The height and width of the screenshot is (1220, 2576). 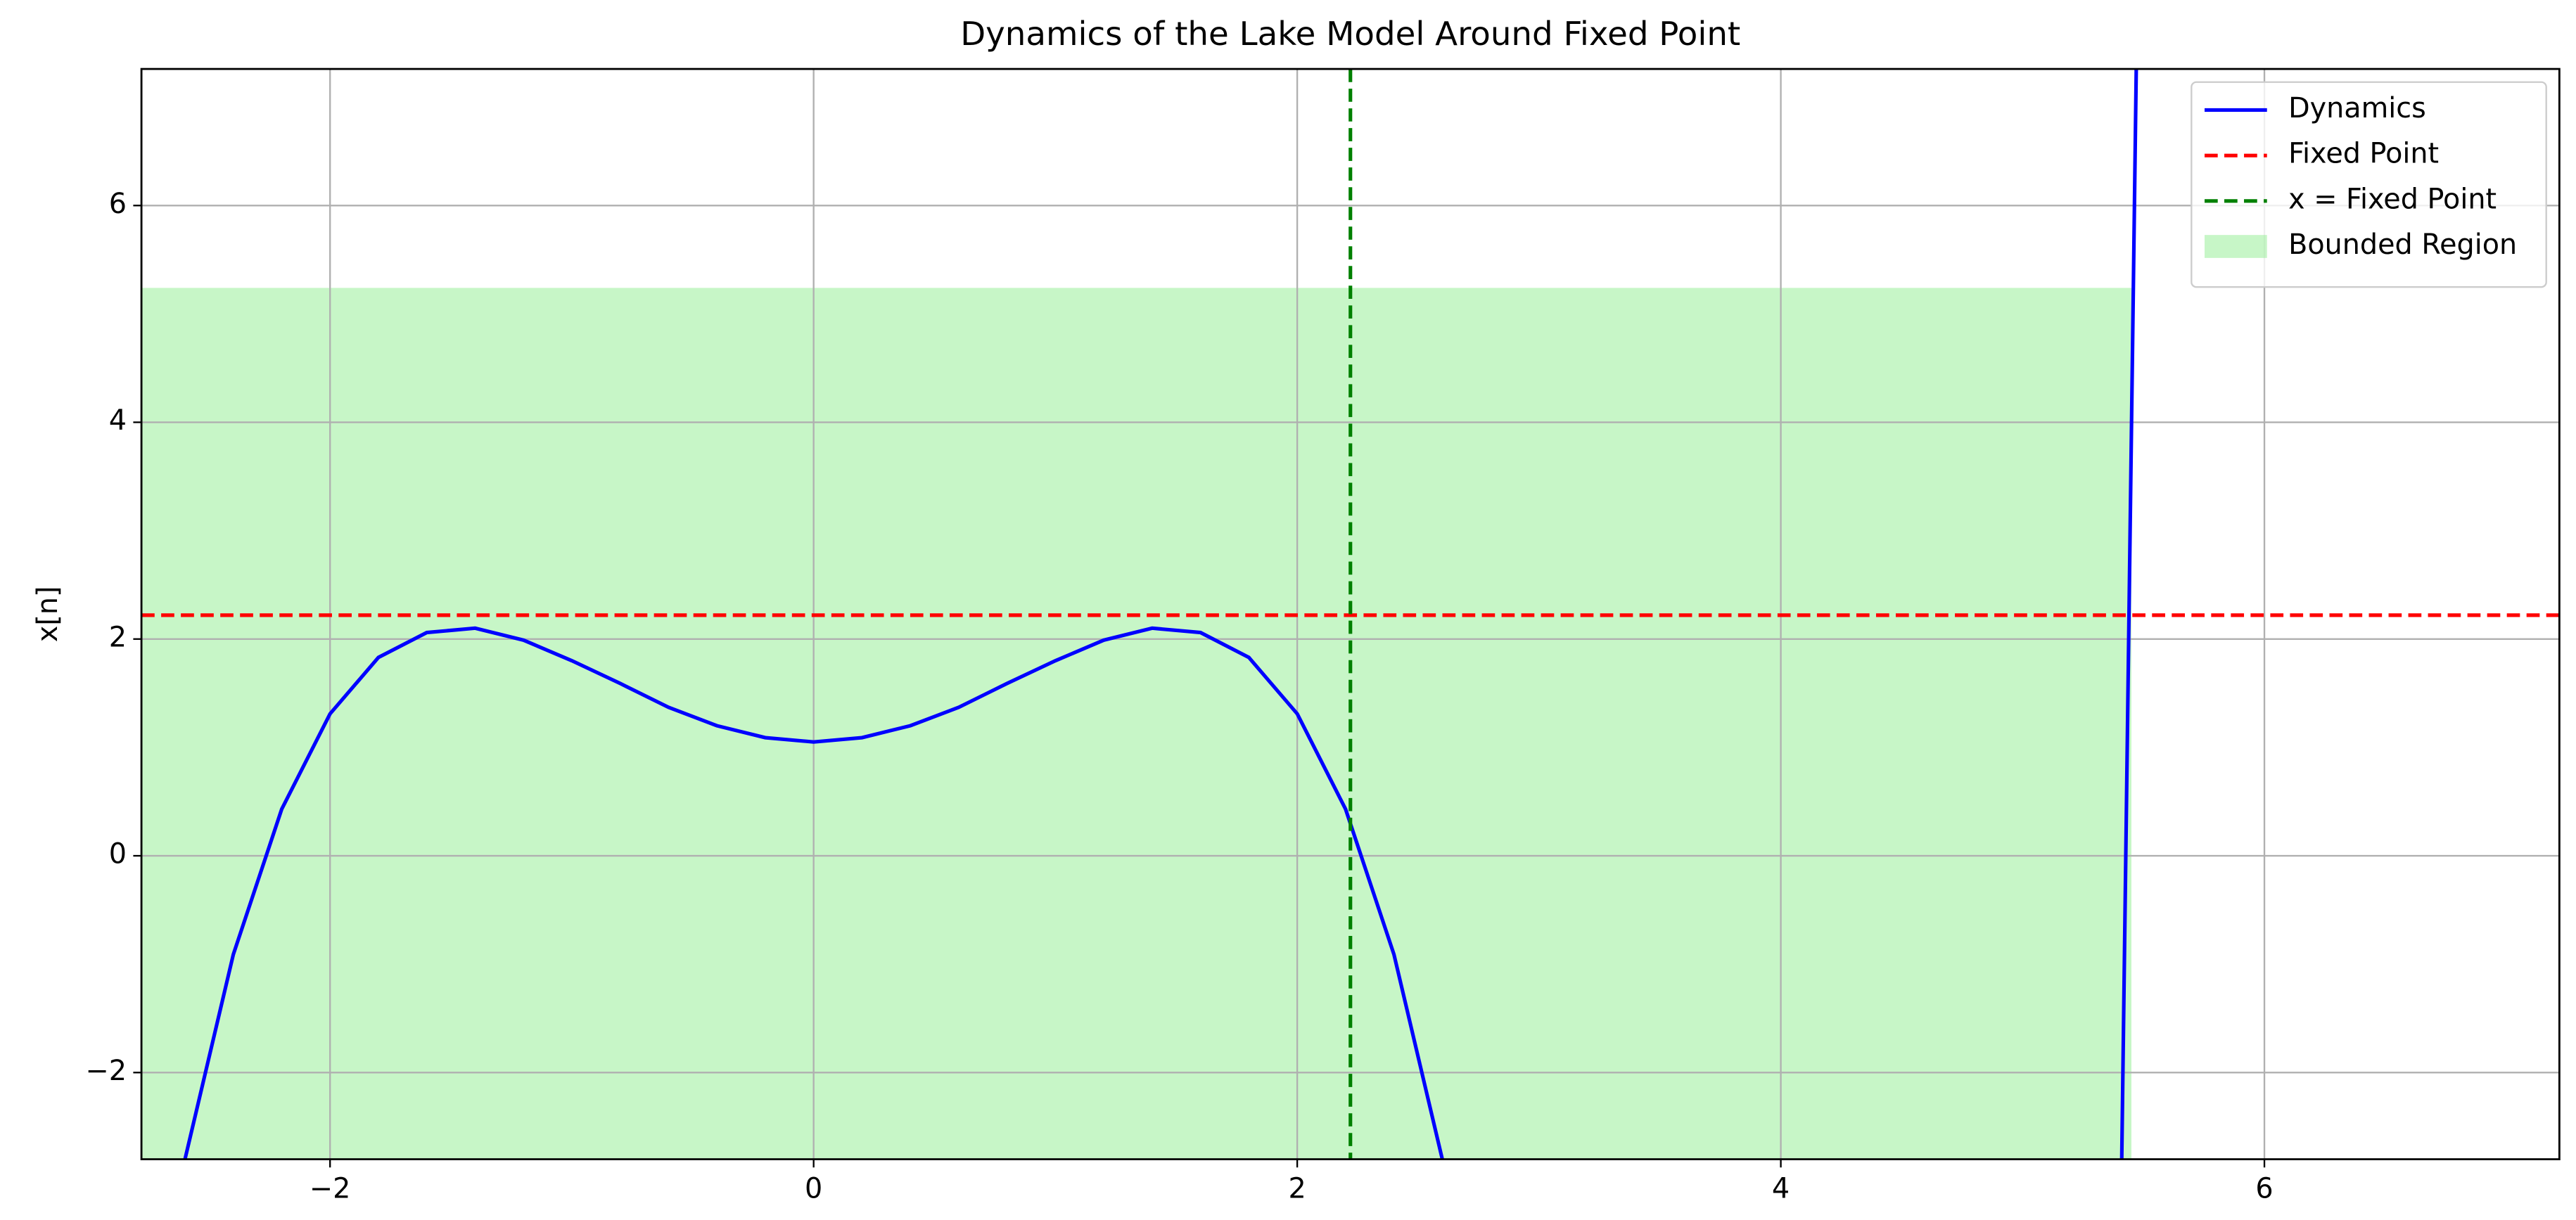 What do you see at coordinates (48, 614) in the screenshot?
I see `y-axis-label: x[n]` at bounding box center [48, 614].